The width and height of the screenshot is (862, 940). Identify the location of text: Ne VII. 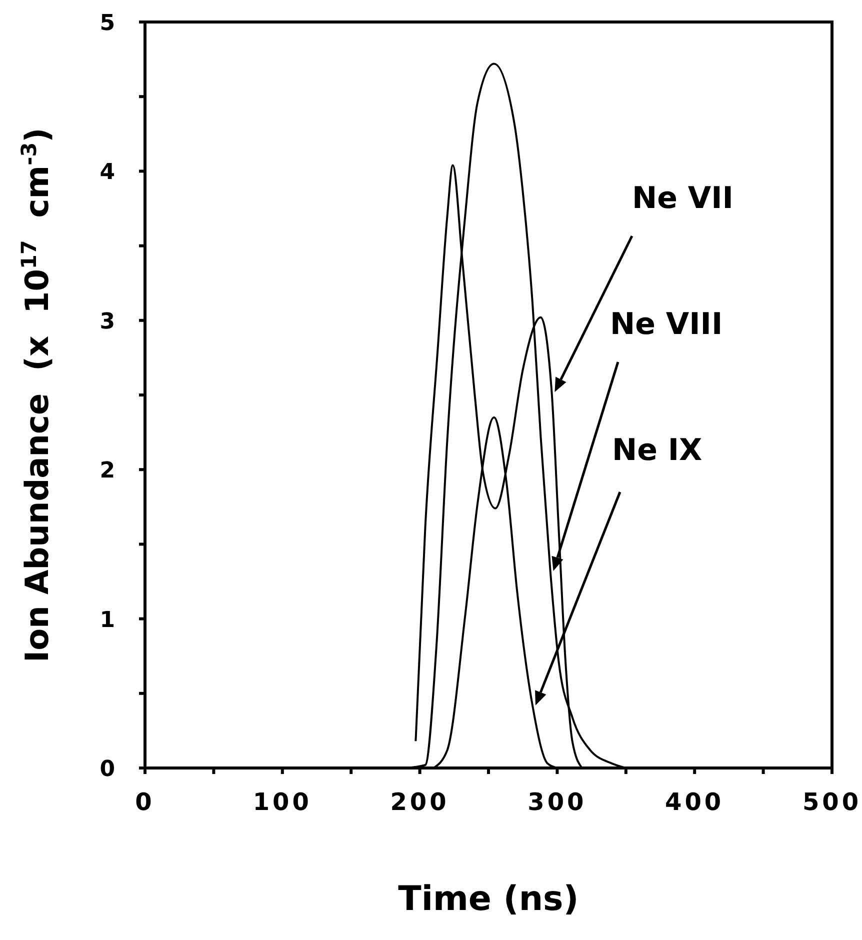
(683, 198).